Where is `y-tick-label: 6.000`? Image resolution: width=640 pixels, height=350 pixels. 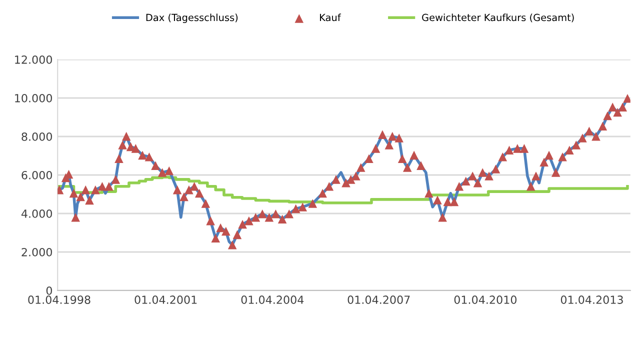
y-tick-label: 6.000 is located at coordinates (37, 175).